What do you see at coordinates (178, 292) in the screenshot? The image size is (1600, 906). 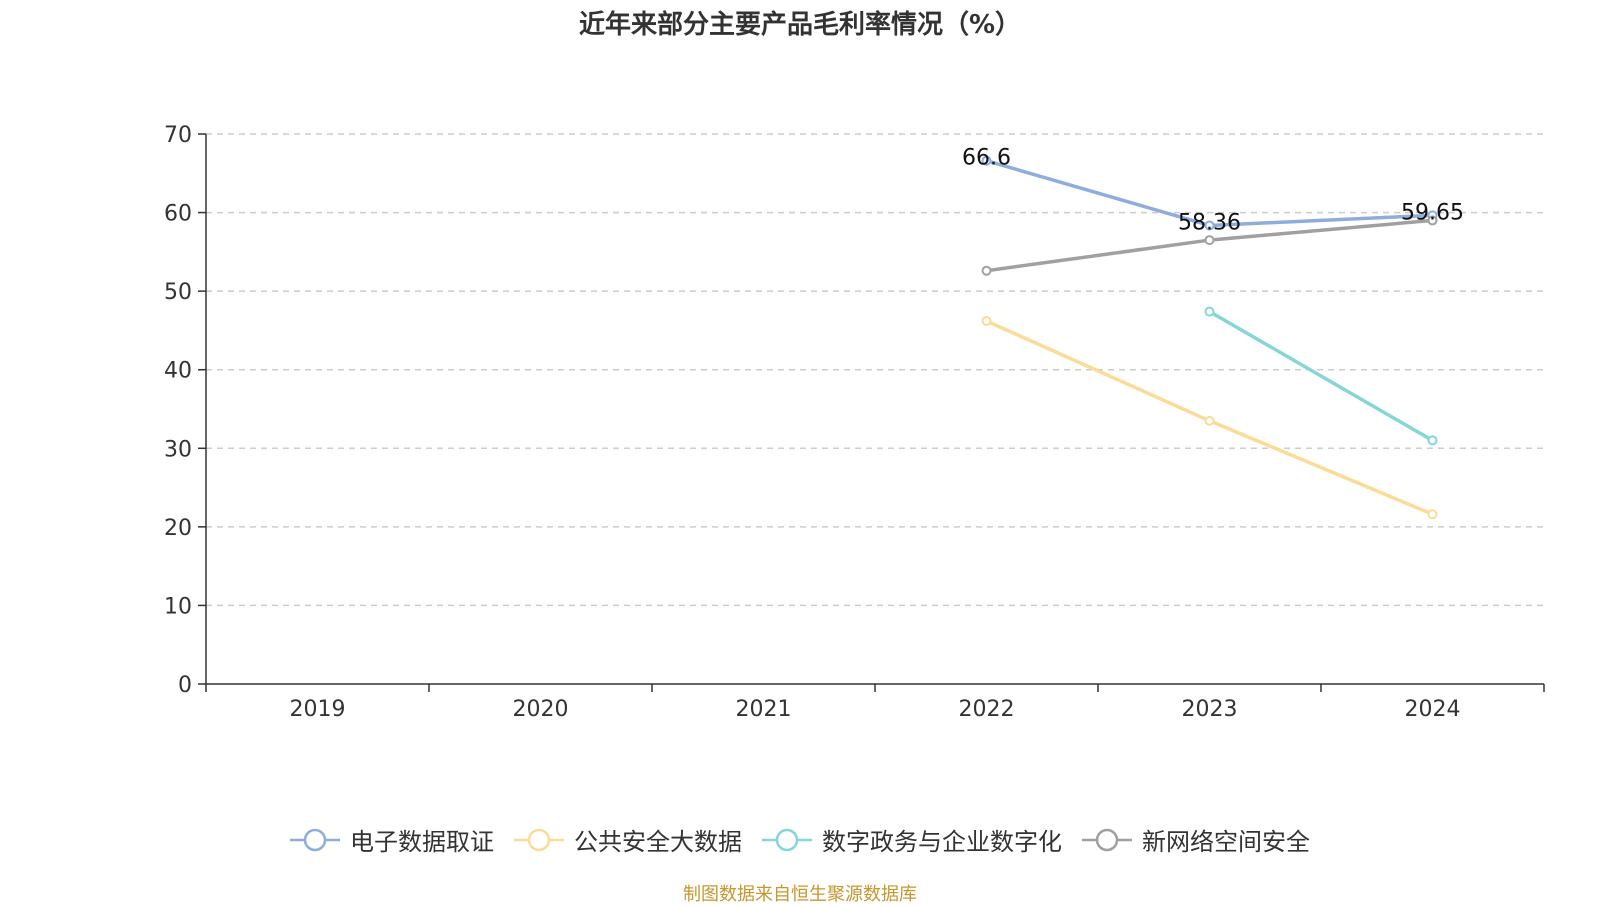 I see `y-tick-label: 50` at bounding box center [178, 292].